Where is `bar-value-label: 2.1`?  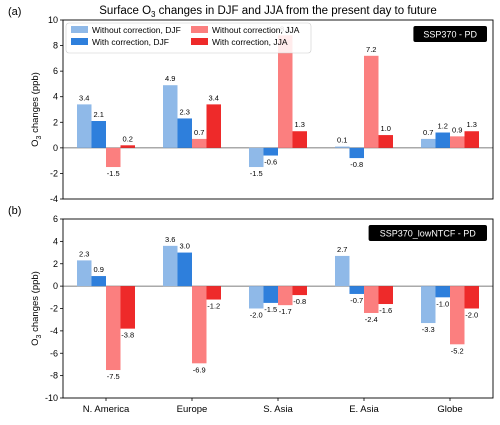
bar-value-label: 2.1 is located at coordinates (99, 114).